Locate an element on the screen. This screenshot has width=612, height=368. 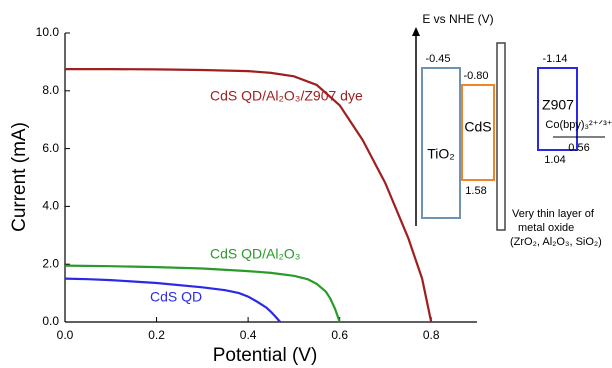
inset-label: metal oxide is located at coordinates (546, 228).